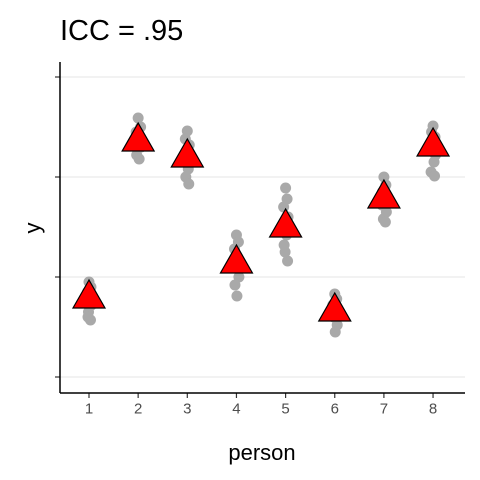  What do you see at coordinates (187, 408) in the screenshot?
I see `x-tick-label: 3` at bounding box center [187, 408].